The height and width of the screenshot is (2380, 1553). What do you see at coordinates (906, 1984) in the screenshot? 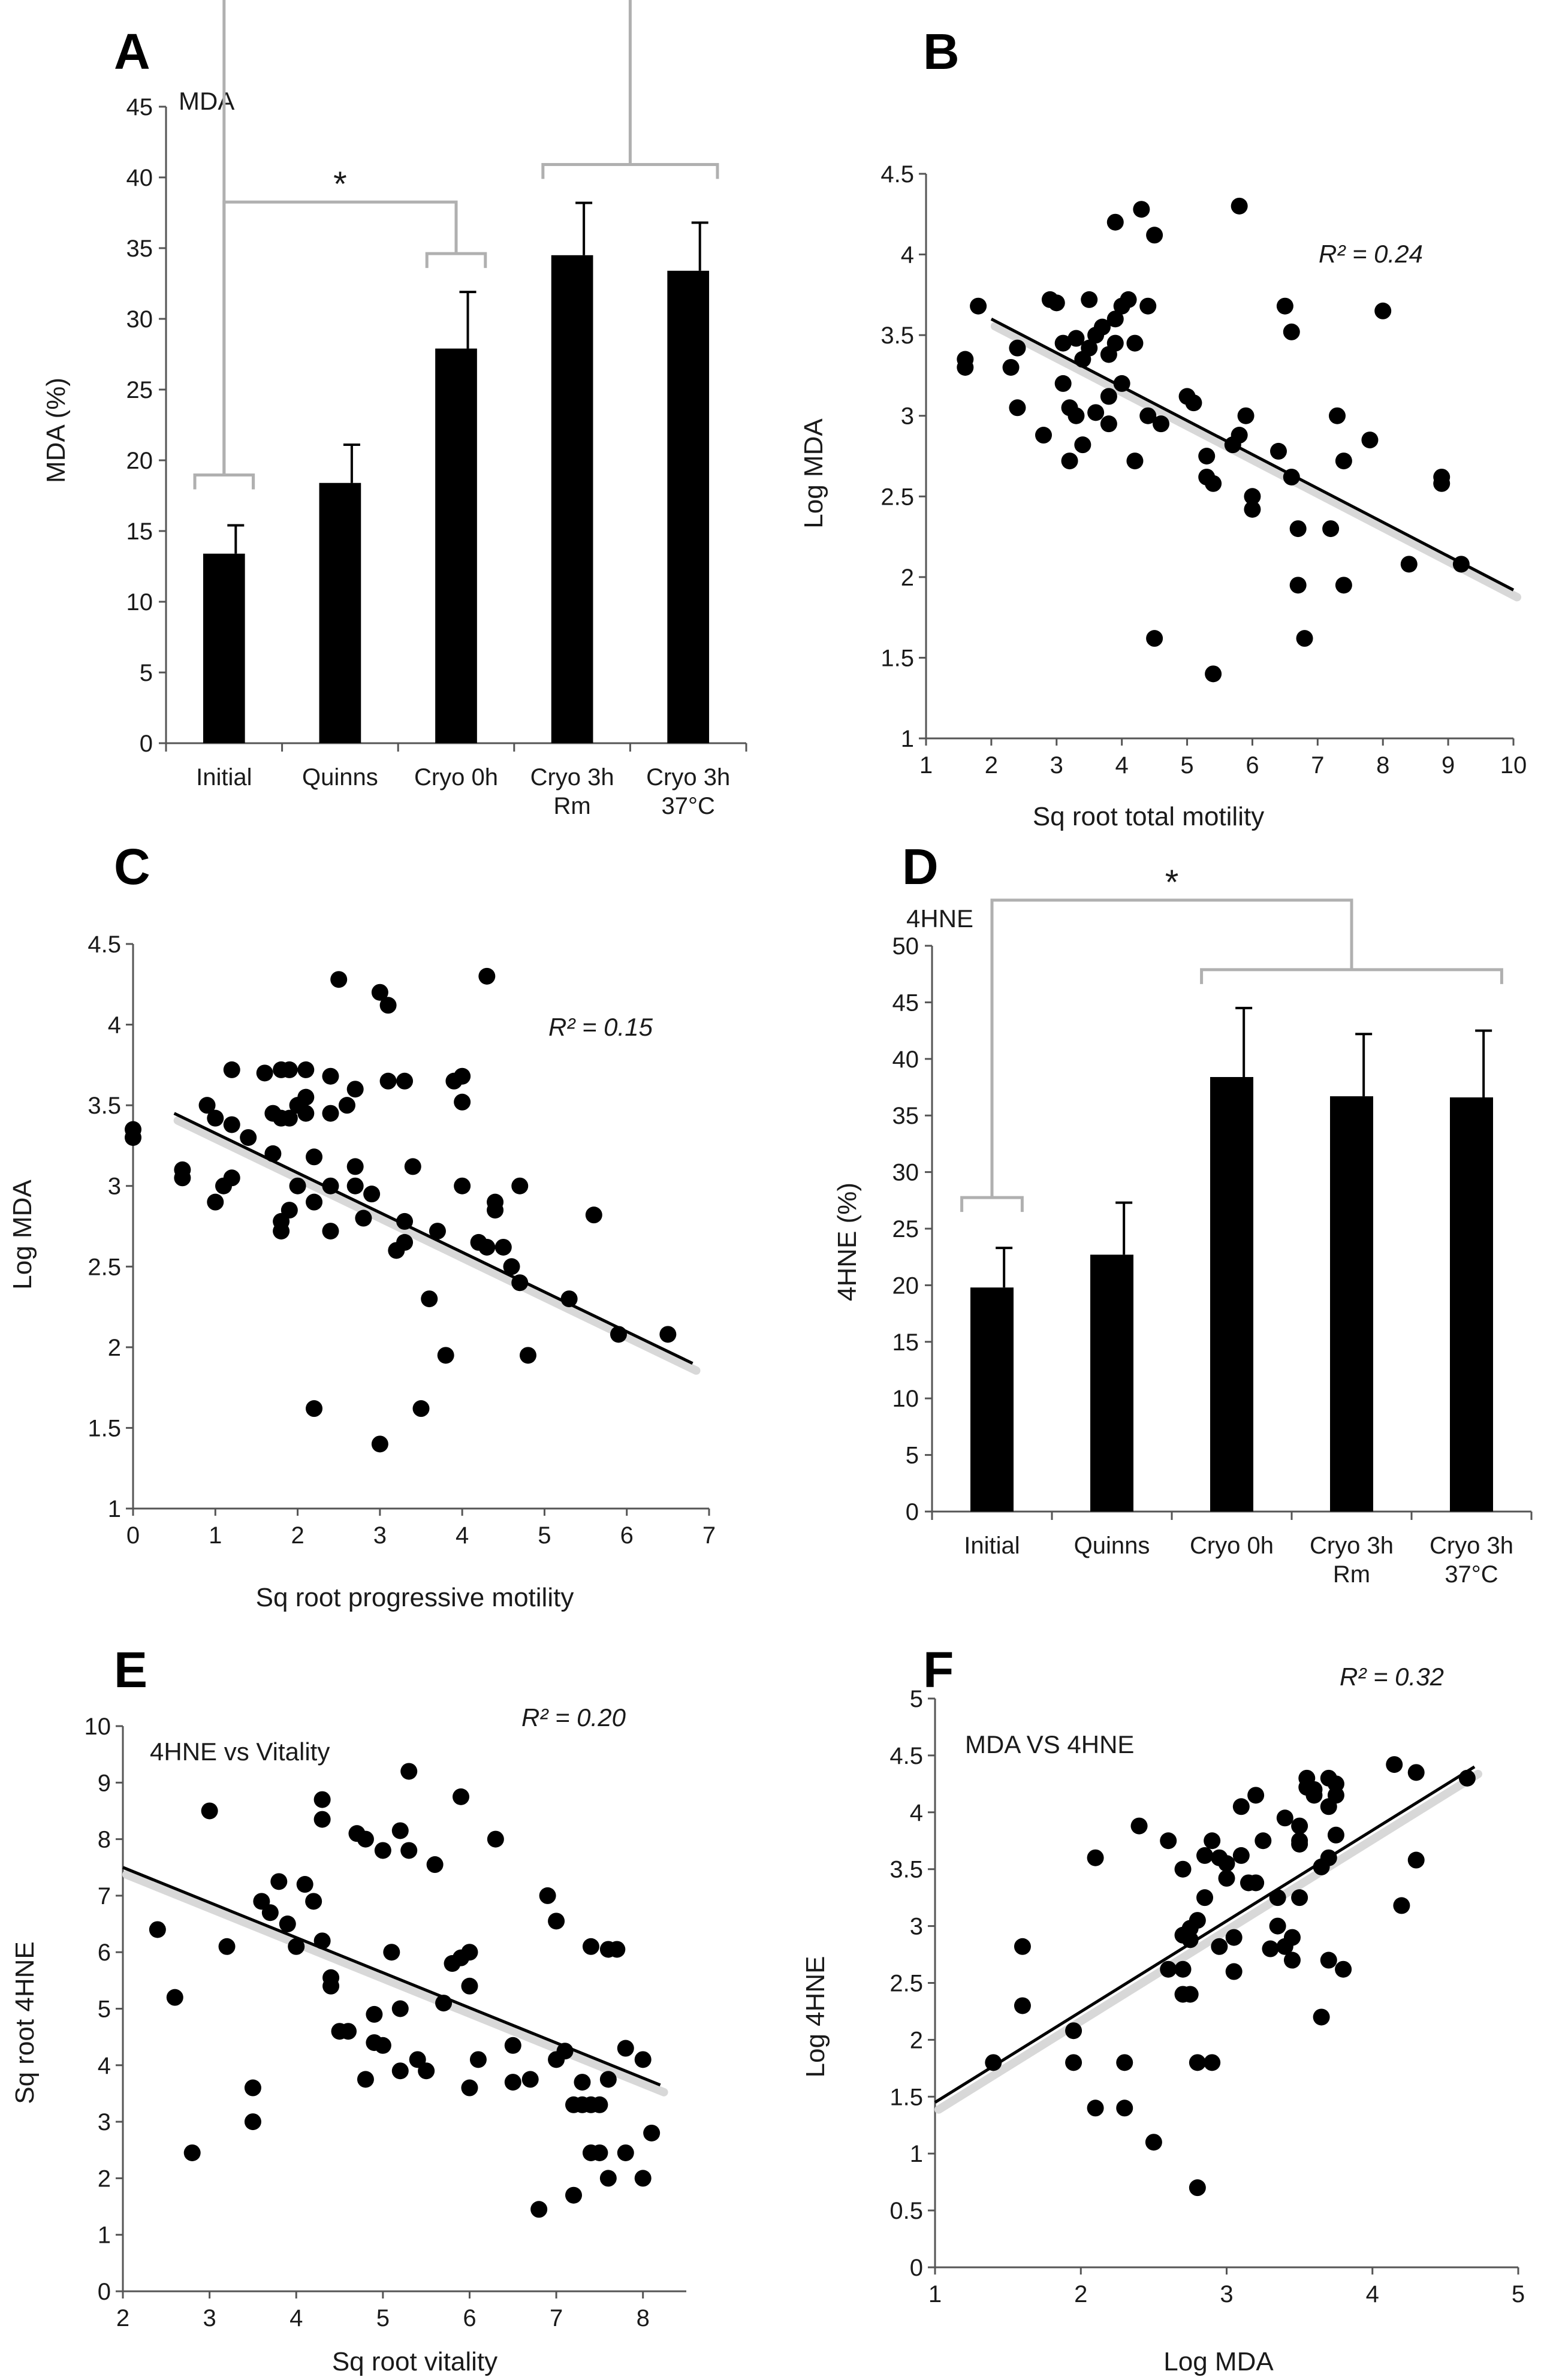
I see `panel-f-y-tick-label: 2.5` at bounding box center [906, 1984].